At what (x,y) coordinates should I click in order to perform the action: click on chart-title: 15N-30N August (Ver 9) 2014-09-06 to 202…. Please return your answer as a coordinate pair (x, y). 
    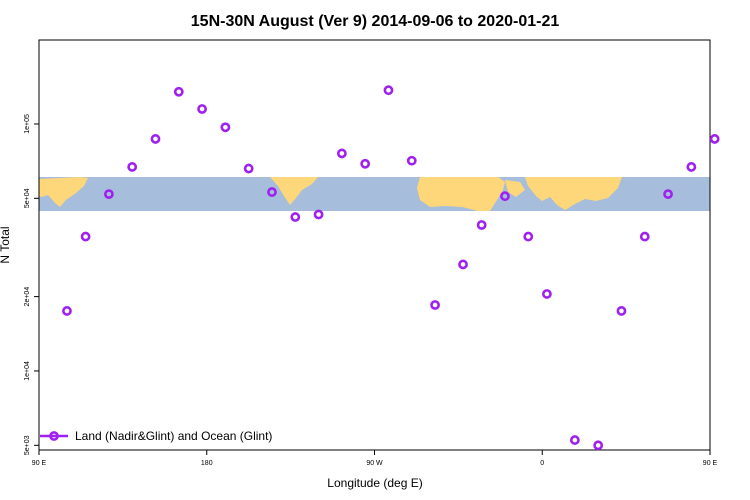
    Looking at the image, I should click on (375, 21).